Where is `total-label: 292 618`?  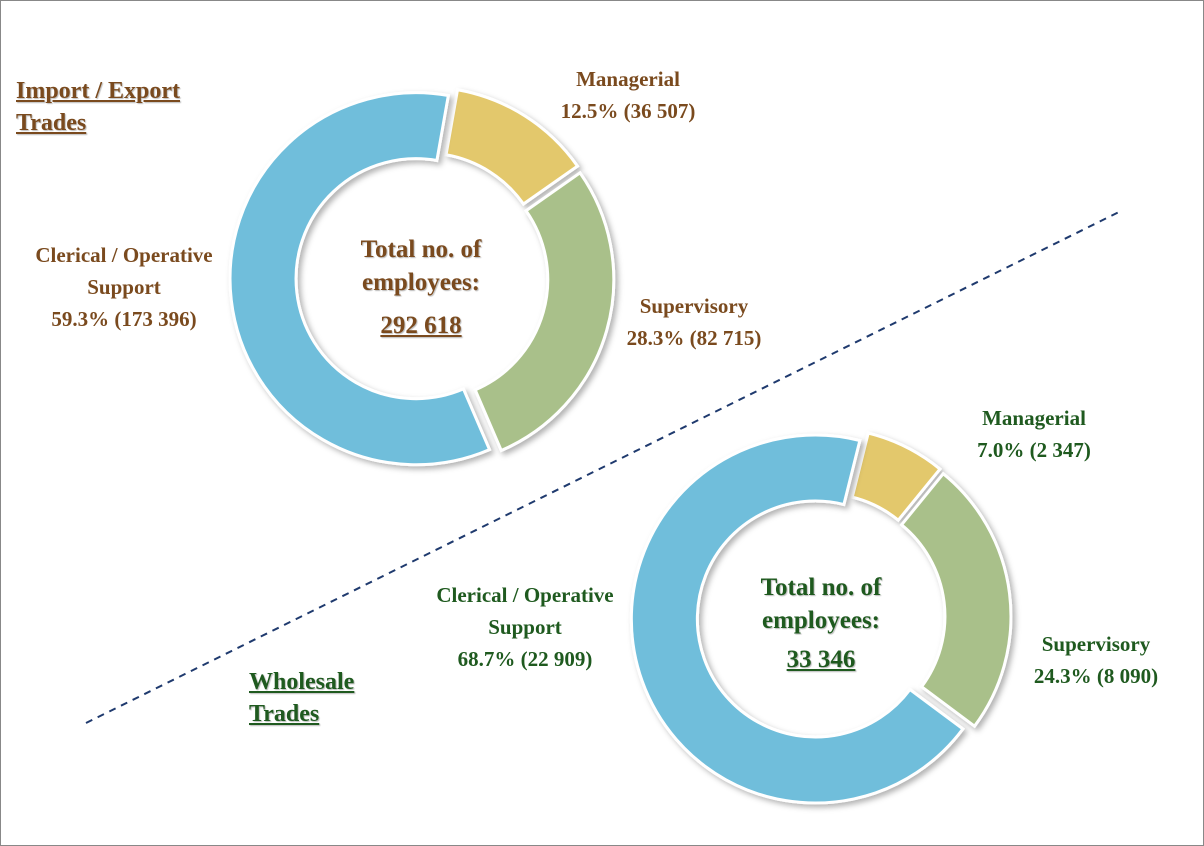
total-label: 292 618 is located at coordinates (421, 325).